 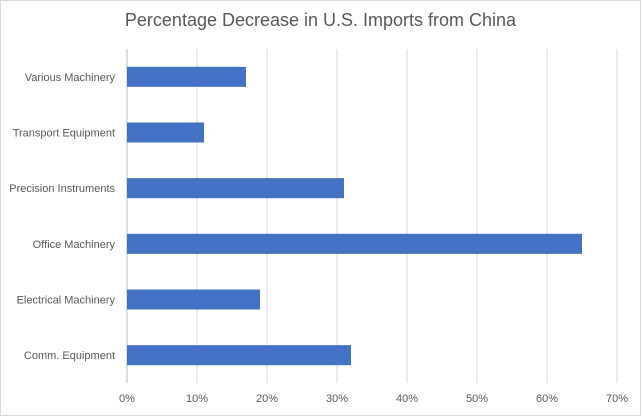 What do you see at coordinates (74, 245) in the screenshot?
I see `category-label: Office Machinery` at bounding box center [74, 245].